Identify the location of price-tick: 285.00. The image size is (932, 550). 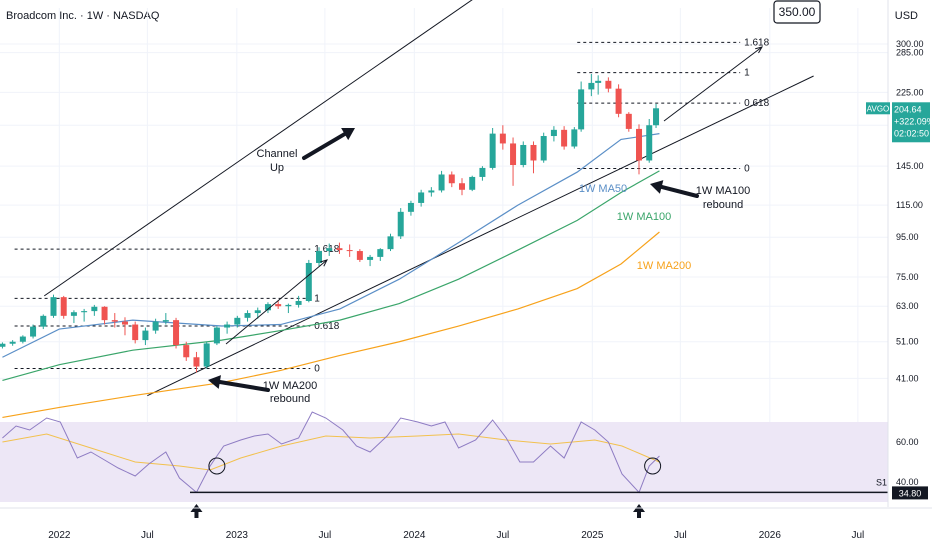
(910, 53).